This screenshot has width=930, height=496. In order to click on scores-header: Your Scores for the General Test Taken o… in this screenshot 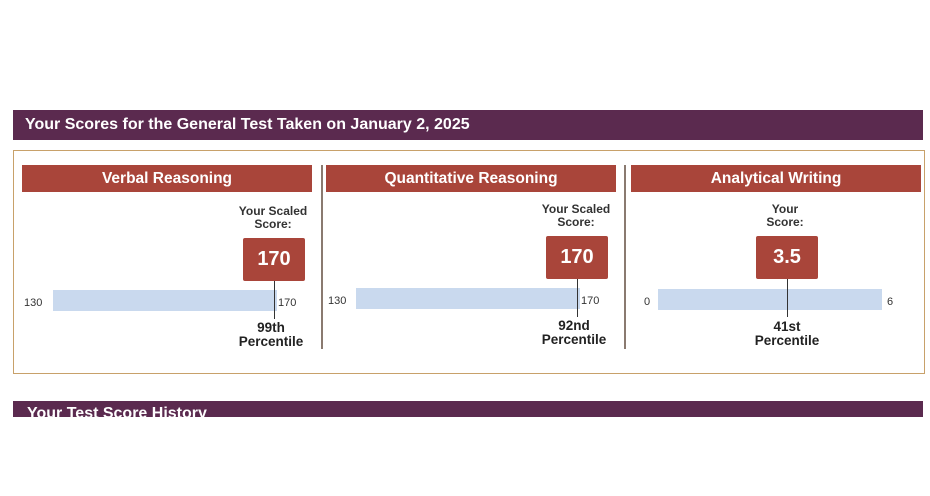, I will do `click(468, 125)`.